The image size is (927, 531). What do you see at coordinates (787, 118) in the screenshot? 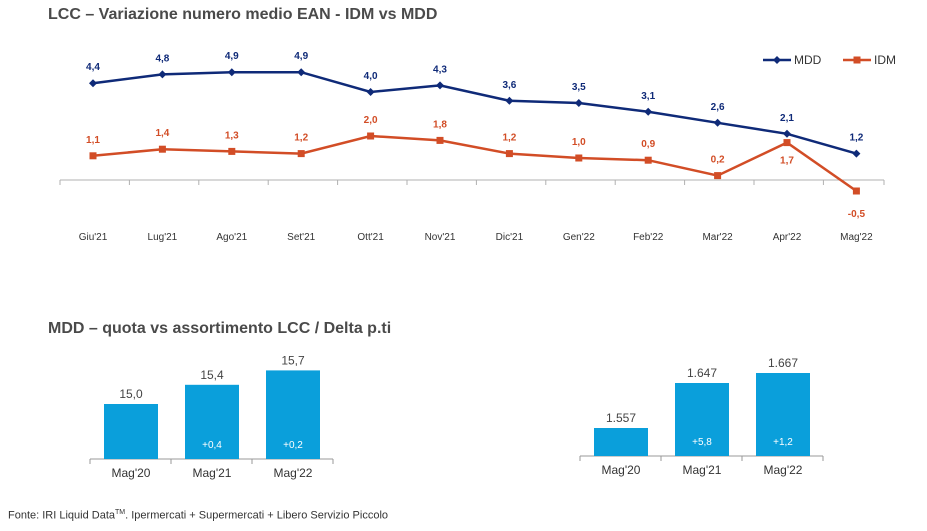
I see `data-label-mdd: 2,1` at bounding box center [787, 118].